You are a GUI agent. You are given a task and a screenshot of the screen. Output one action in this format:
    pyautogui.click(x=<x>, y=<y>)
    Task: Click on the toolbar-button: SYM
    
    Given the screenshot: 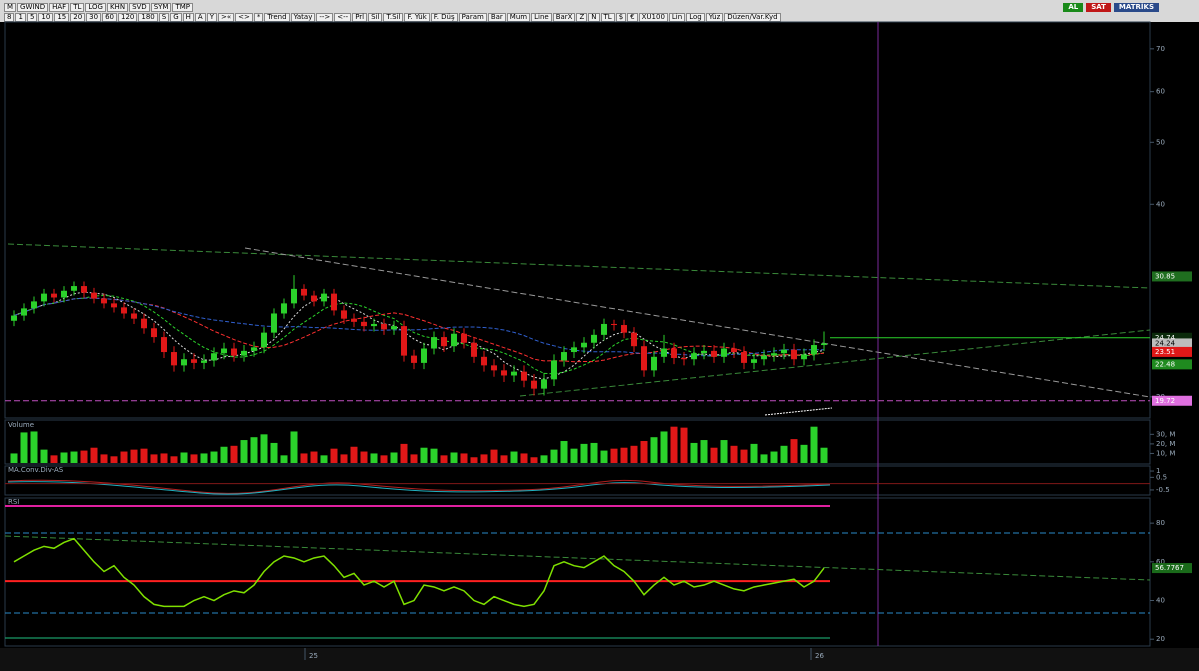 What is the action you would take?
    pyautogui.click(x=161, y=7)
    